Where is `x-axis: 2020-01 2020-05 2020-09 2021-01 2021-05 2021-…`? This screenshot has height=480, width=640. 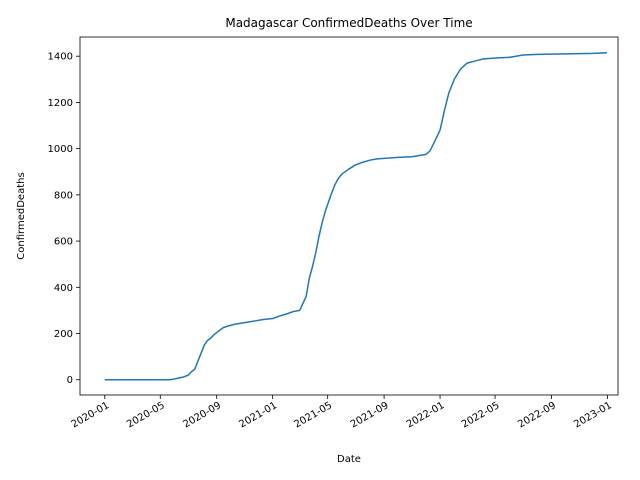
x-axis: 2020-01 2020-05 2020-09 2021-01 2021-05 2021-… is located at coordinates (342, 412).